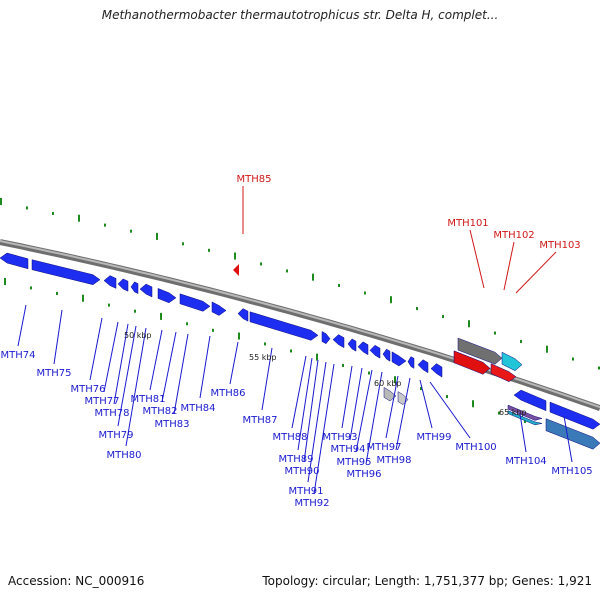  Describe the element at coordinates (302, 471) in the screenshot. I see `gene-label: MTH90` at that location.